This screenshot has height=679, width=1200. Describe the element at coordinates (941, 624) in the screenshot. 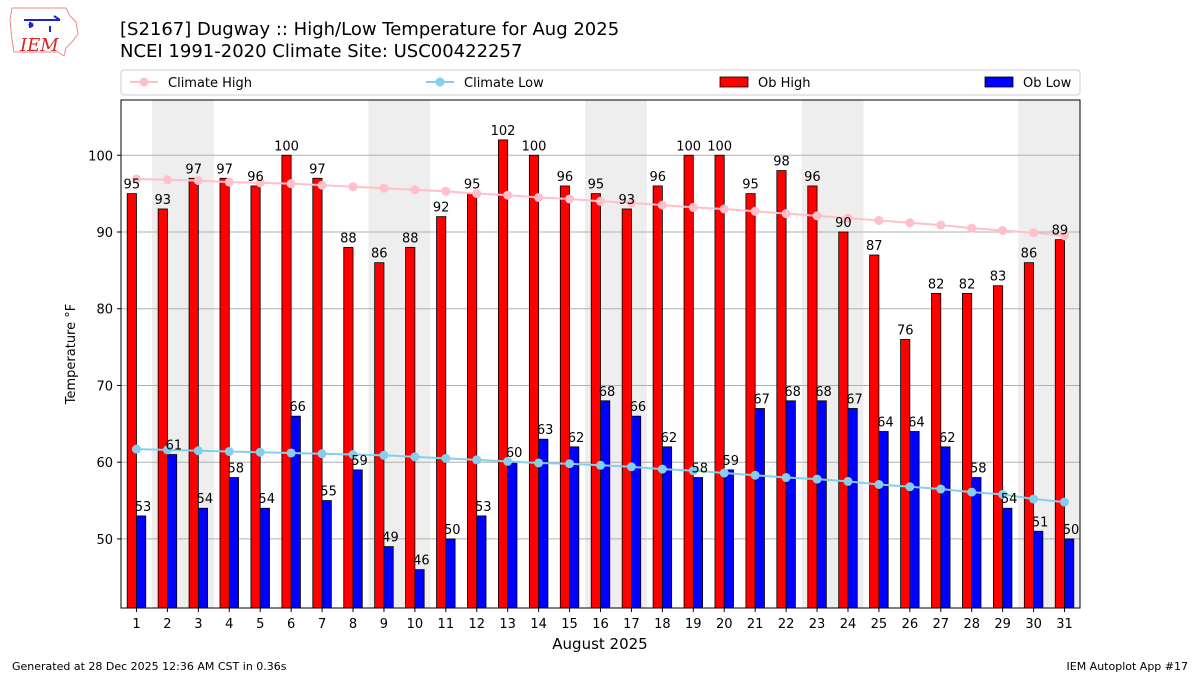

I see `x-tick-label: 27` at that location.